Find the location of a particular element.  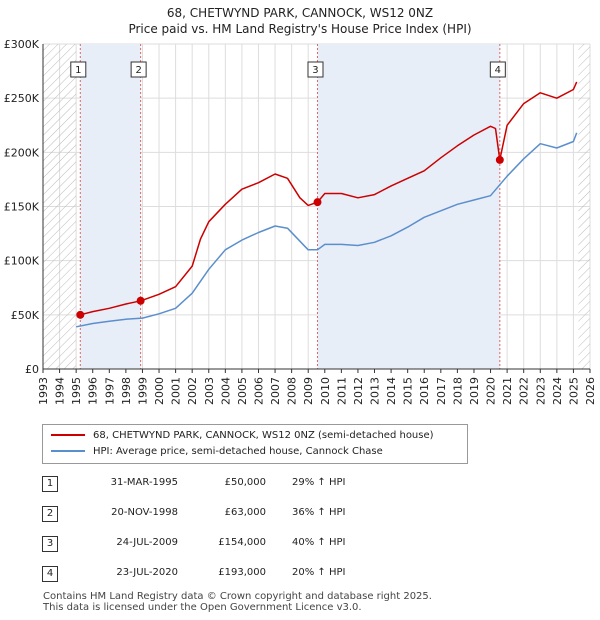

x-tick-label: 2025 is located at coordinates (573, 391).